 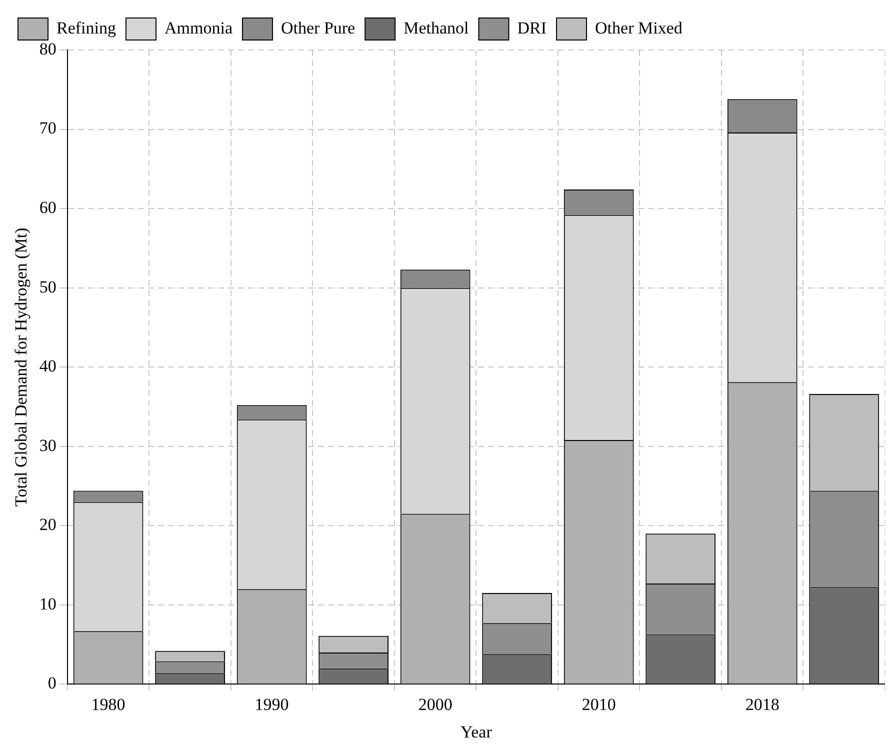 What do you see at coordinates (52, 683) in the screenshot?
I see `y-tick-label: 0` at bounding box center [52, 683].